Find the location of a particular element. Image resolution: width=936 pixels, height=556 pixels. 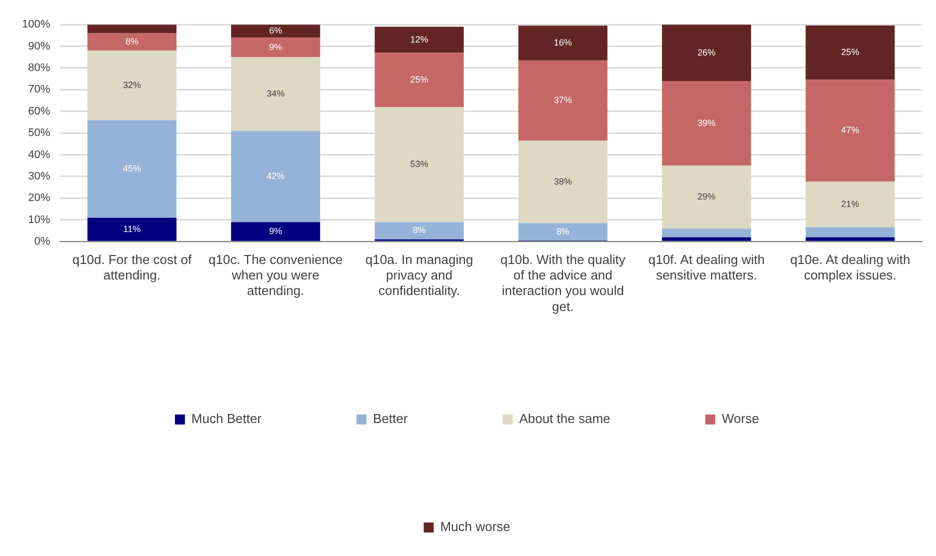

legend-label: Better is located at coordinates (390, 418).